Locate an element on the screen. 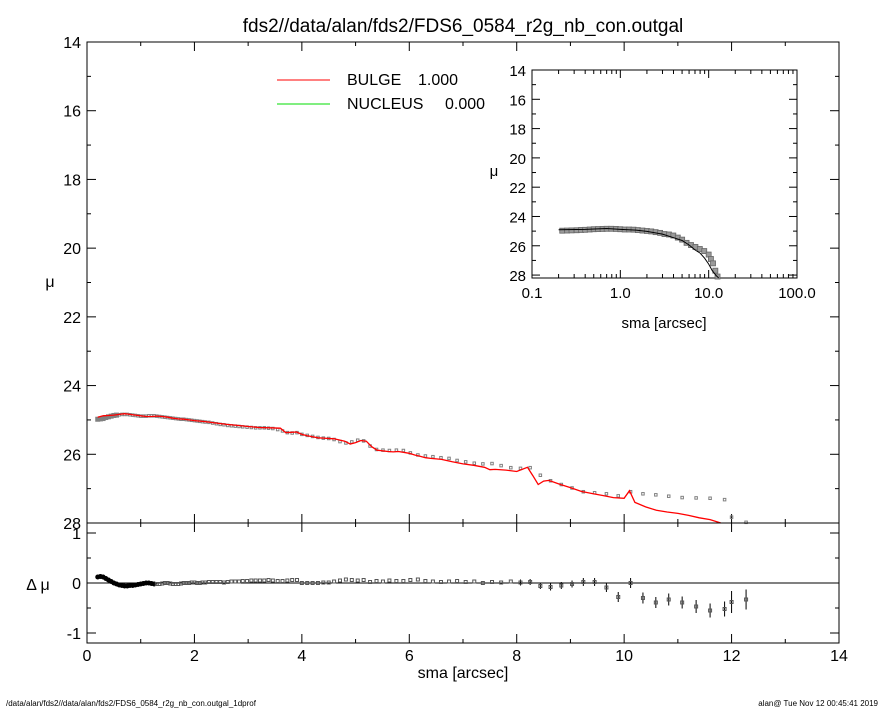 The image size is (885, 708). footer-timestamp: alan@ Tue Nov 12 00:45:41 2019 is located at coordinates (818, 703).